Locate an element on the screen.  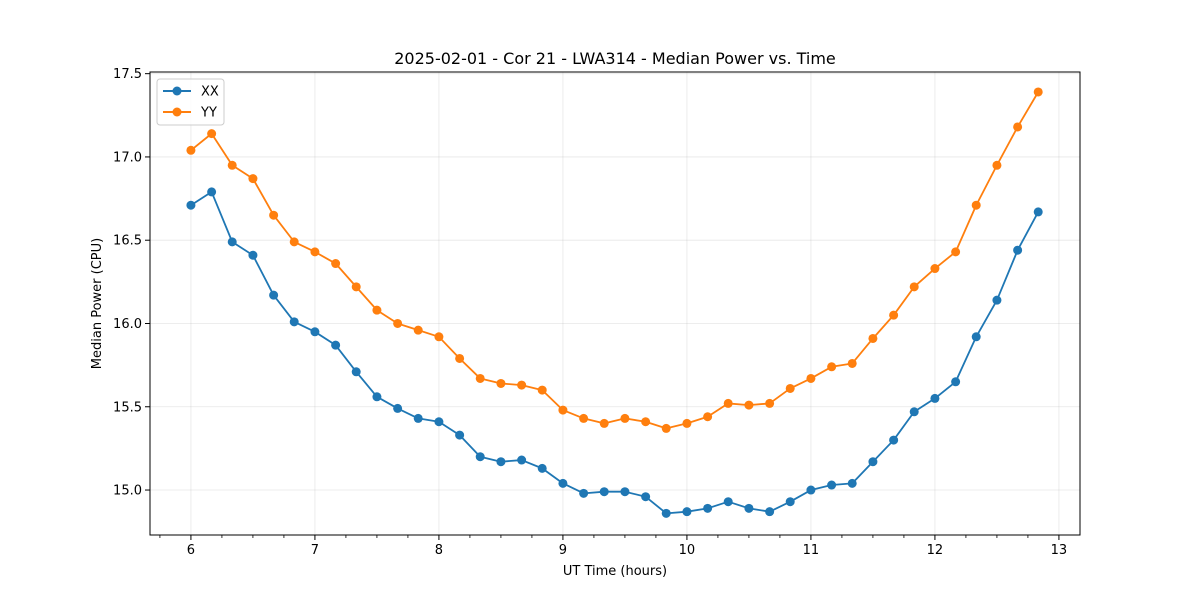
y-axis-label: Median Power (CPU) is located at coordinates (97, 303).